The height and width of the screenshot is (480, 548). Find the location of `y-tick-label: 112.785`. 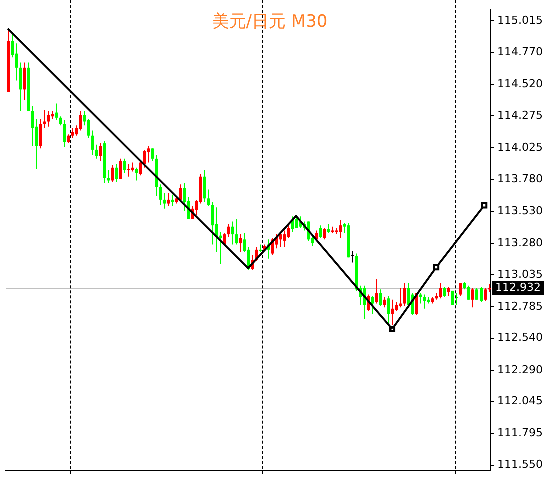

y-tick-label: 112.785 is located at coordinates (521, 306).